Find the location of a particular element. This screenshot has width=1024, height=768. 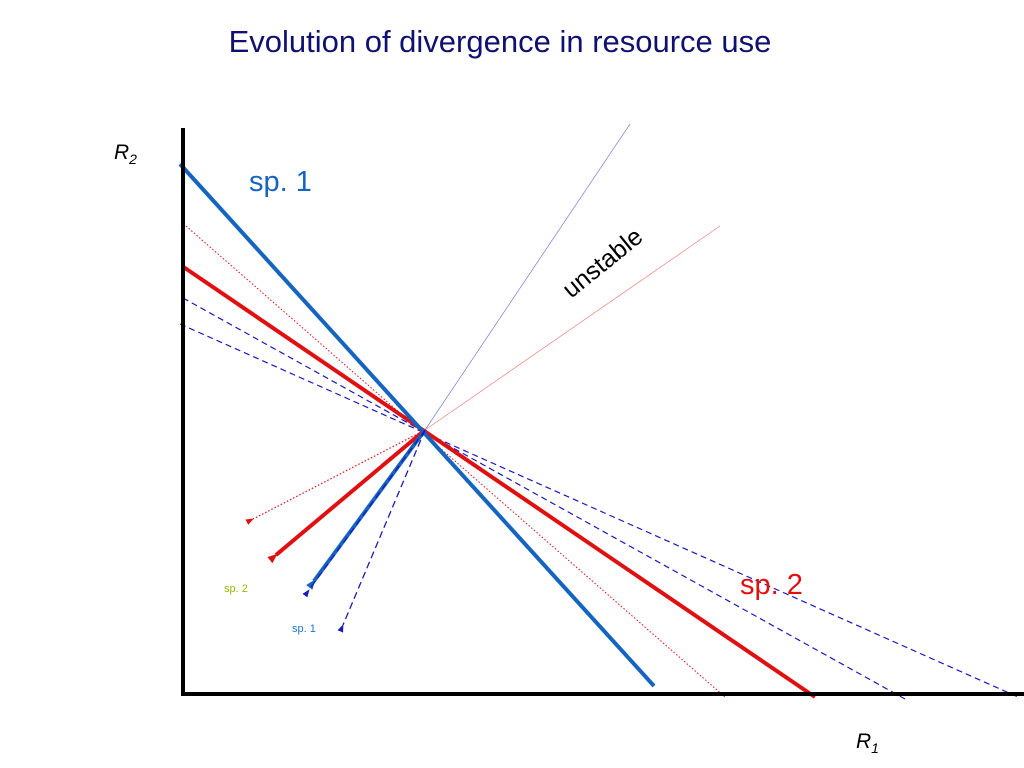

sp1-small-label: sp. 1 is located at coordinates (304, 629).